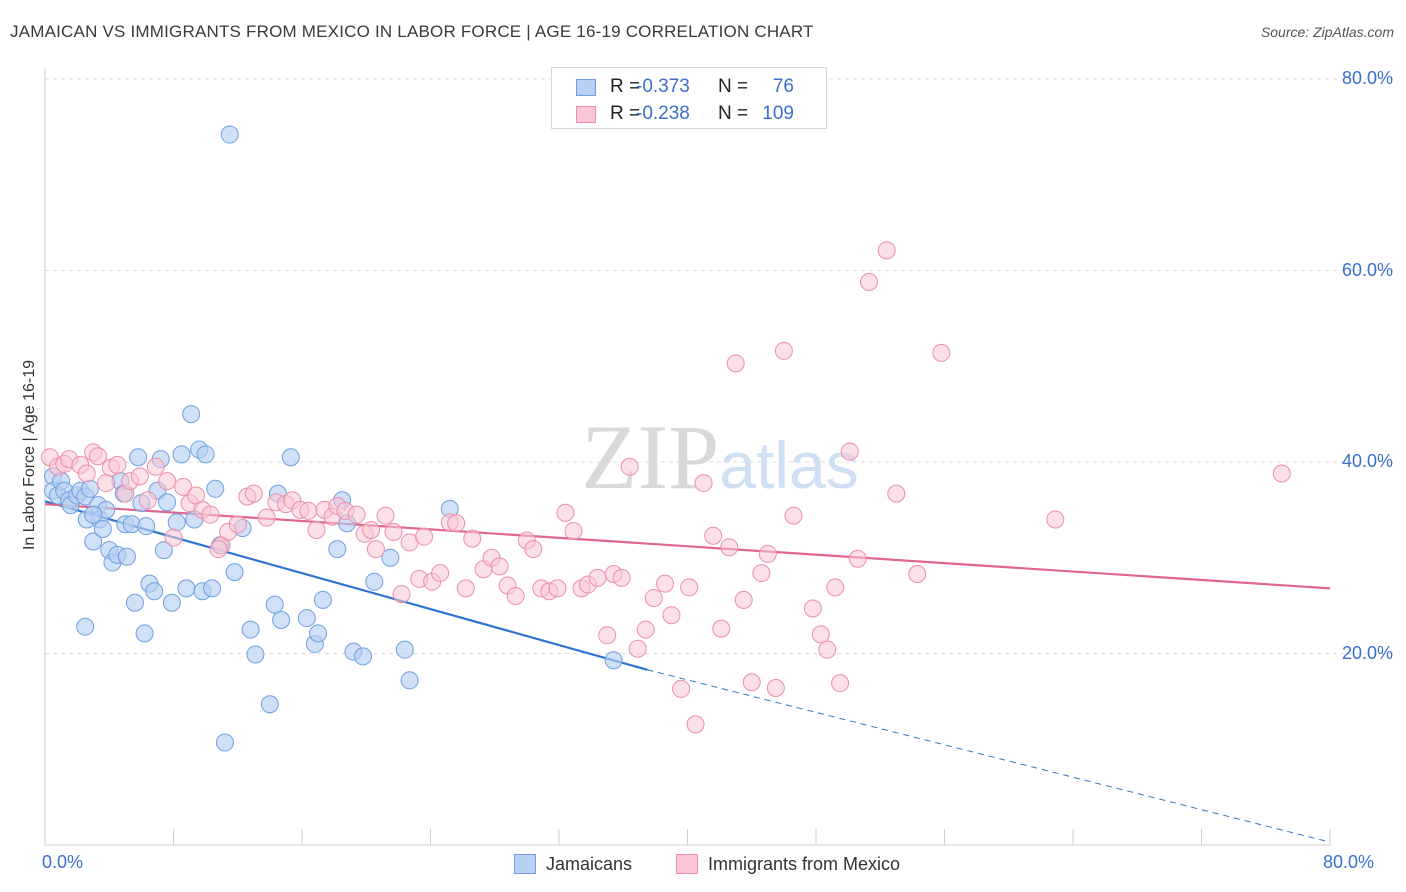 The width and height of the screenshot is (1406, 892). I want to click on y-tick-label: 80.0%, so click(1367, 78).